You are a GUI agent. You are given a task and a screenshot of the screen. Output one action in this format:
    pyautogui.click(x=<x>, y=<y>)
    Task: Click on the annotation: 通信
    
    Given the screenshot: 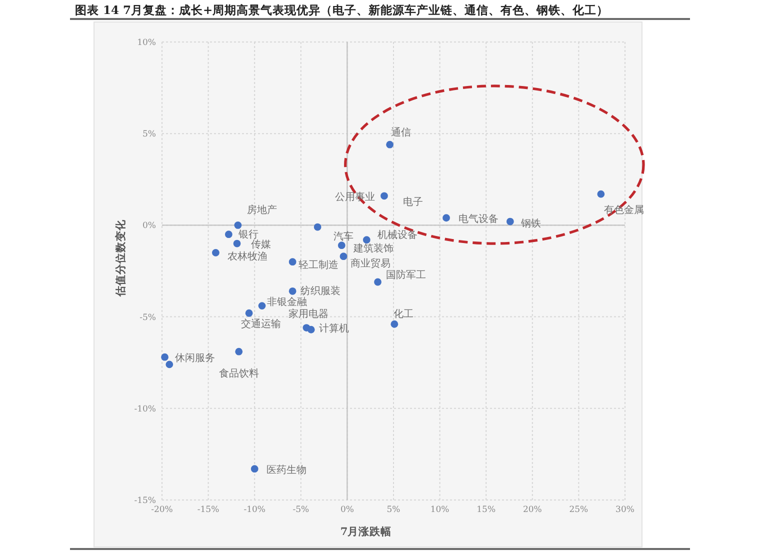 What is the action you would take?
    pyautogui.click(x=400, y=132)
    